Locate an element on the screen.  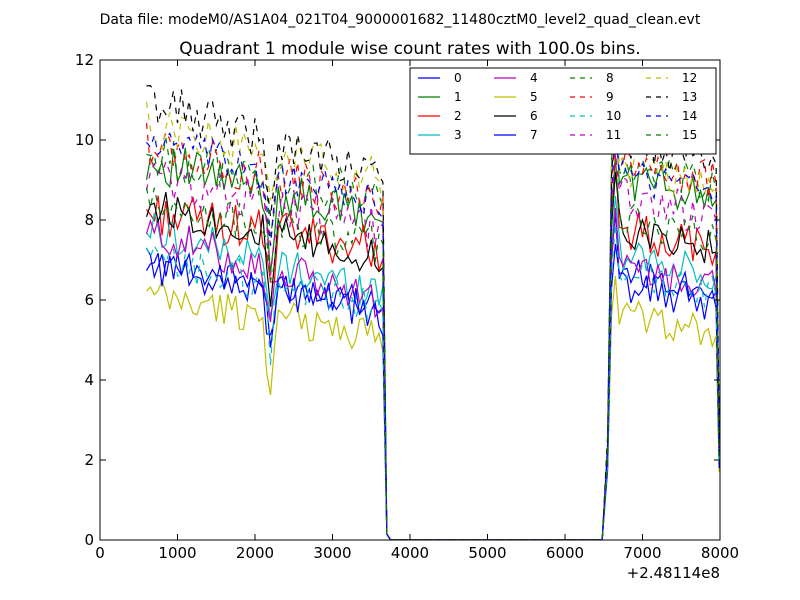
y-tick-label: 2 is located at coordinates (89, 460).